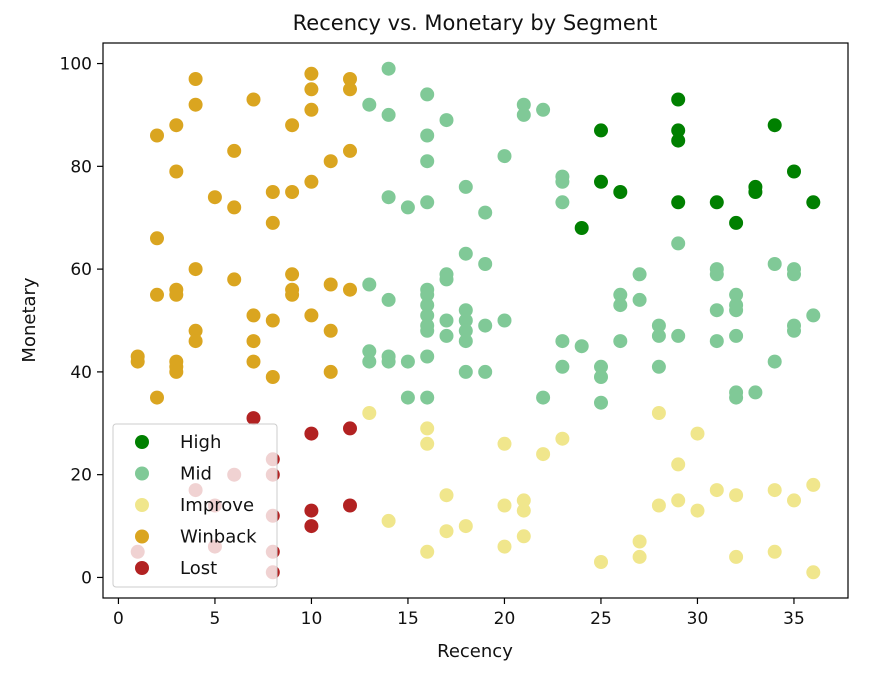  What do you see at coordinates (215, 619) in the screenshot?
I see `x-tick-label: 5` at bounding box center [215, 619].